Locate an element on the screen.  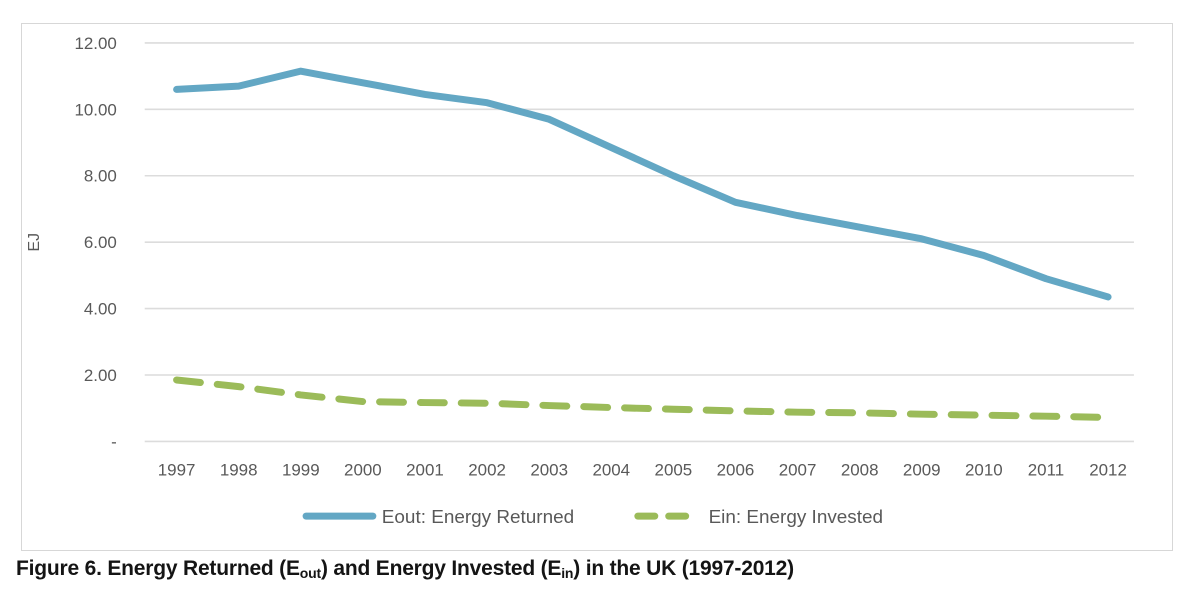
y-tick-label: 10.00 is located at coordinates (95, 109).